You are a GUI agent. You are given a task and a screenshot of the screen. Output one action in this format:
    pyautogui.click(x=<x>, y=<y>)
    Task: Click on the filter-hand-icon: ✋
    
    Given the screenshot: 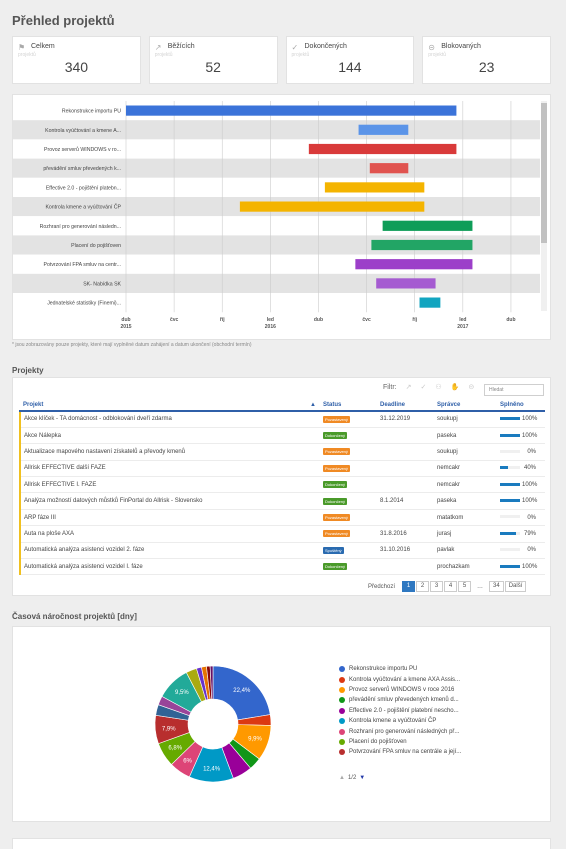 What is the action you would take?
    pyautogui.click(x=455, y=387)
    